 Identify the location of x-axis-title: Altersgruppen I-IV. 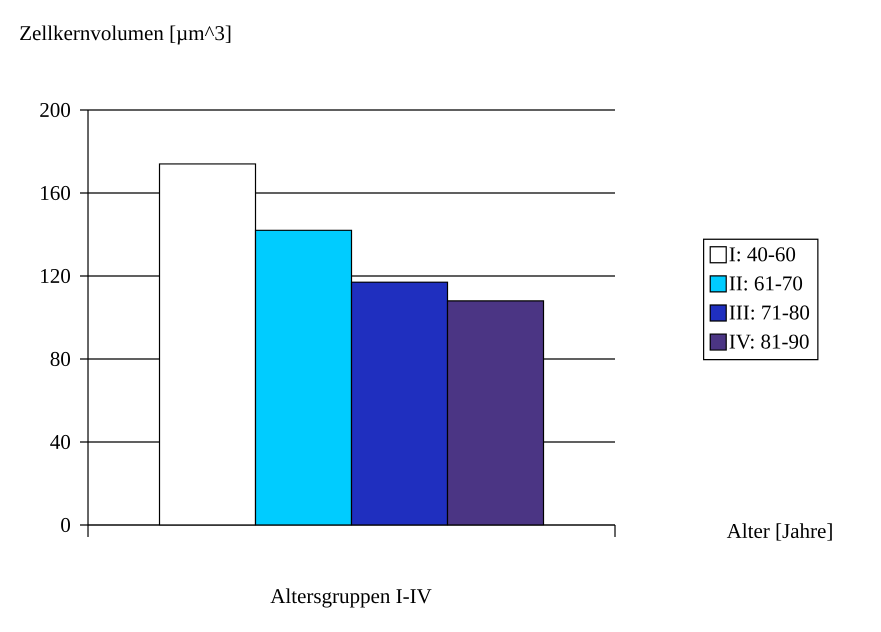
(351, 598).